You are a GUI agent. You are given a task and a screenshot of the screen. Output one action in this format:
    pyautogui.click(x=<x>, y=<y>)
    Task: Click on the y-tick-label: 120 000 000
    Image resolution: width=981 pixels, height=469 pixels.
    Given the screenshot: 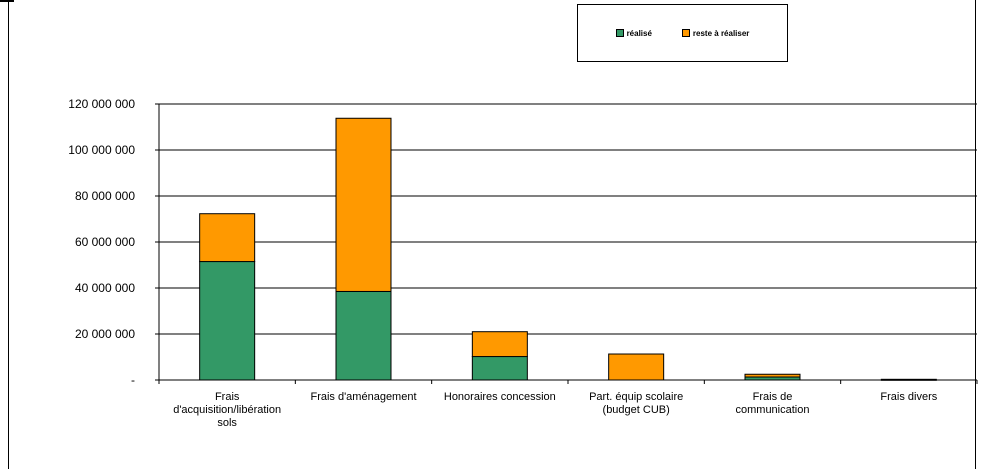 What is the action you would take?
    pyautogui.click(x=101, y=104)
    